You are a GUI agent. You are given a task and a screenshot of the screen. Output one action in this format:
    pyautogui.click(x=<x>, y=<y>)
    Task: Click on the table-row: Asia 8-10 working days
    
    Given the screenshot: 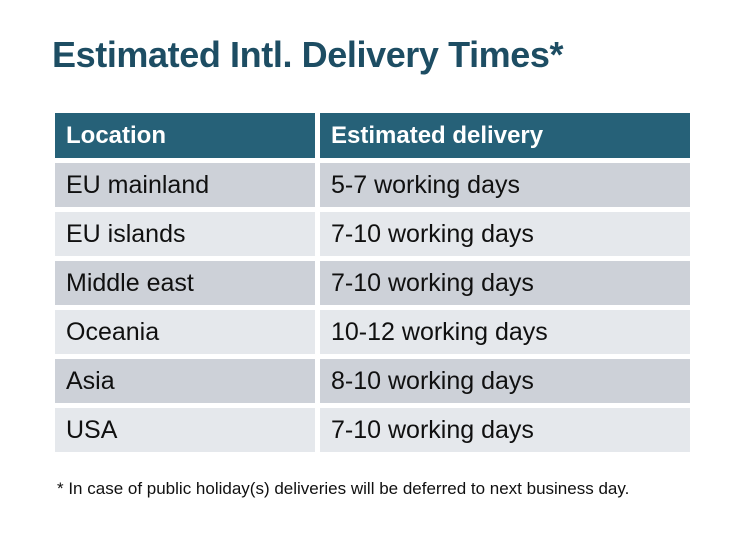 What is the action you would take?
    pyautogui.click(x=372, y=381)
    